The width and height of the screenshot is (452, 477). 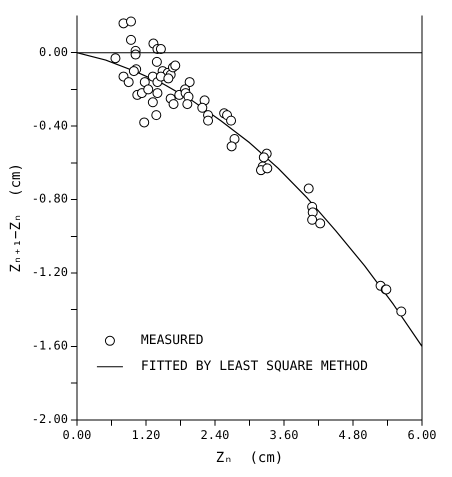 What do you see at coordinates (172, 340) in the screenshot?
I see `legend-label: MEASURED` at bounding box center [172, 340].